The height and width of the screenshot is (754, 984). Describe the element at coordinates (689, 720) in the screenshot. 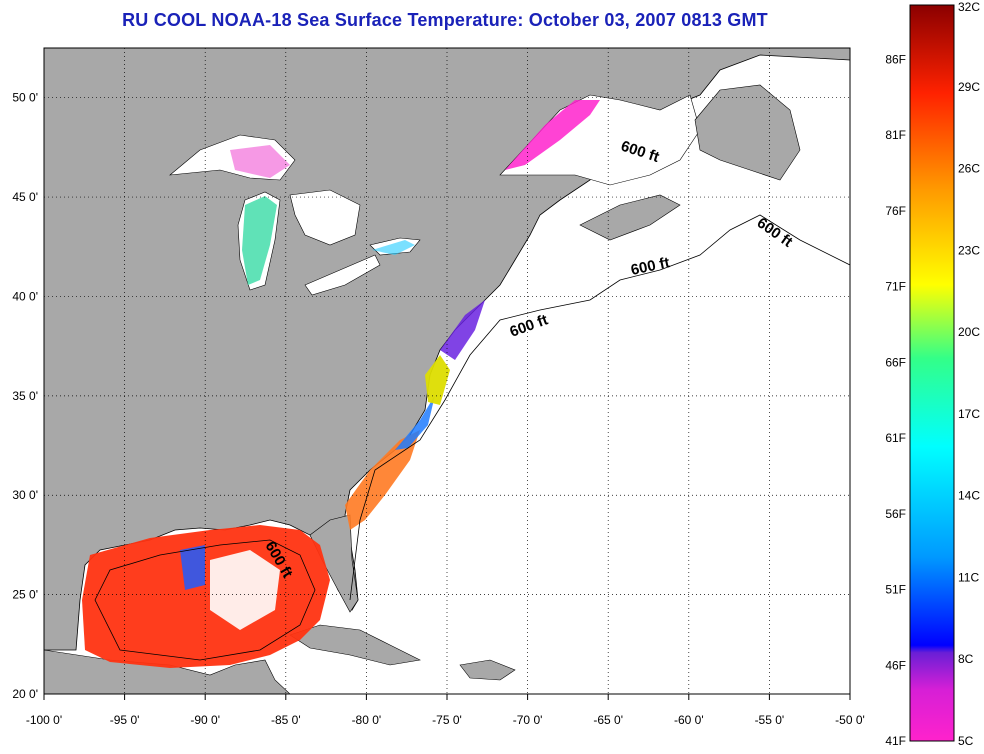

I see `longitude-tick-label: -60 0'` at that location.